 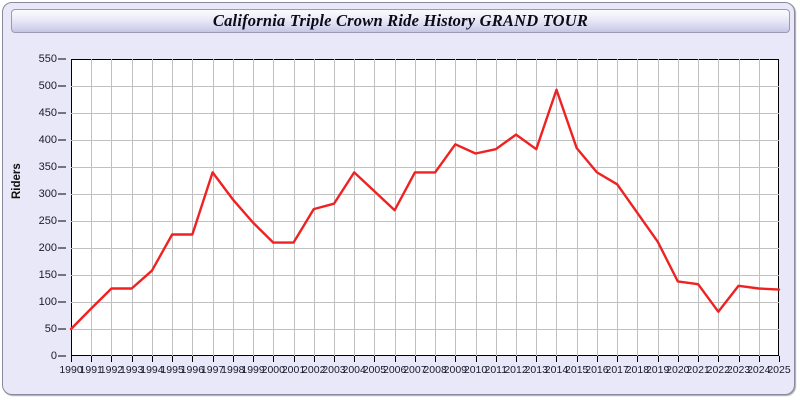 What do you see at coordinates (47, 167) in the screenshot?
I see `y-tick-label: 350` at bounding box center [47, 167].